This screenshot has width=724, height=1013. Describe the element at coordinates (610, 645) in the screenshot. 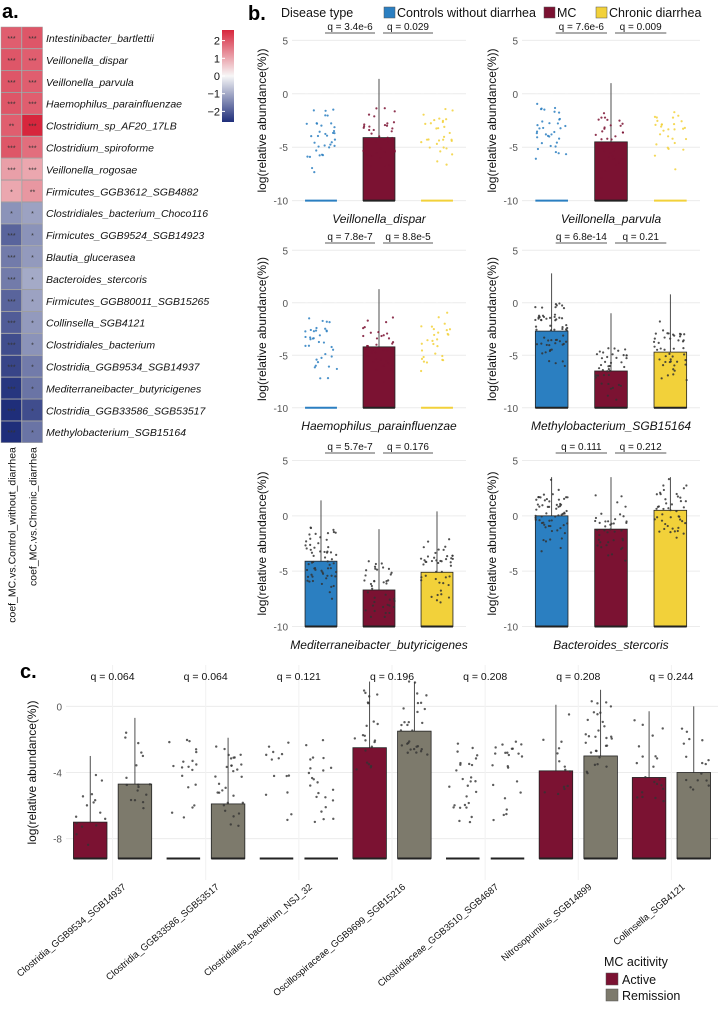

I see `subplot-title: Bacteroides_stercoris` at that location.